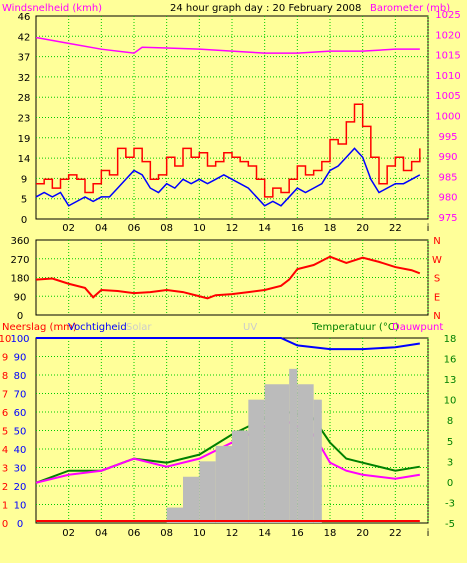  What do you see at coordinates (447, 15) in the screenshot?
I see `barometer-tick-label: 1025` at bounding box center [447, 15].